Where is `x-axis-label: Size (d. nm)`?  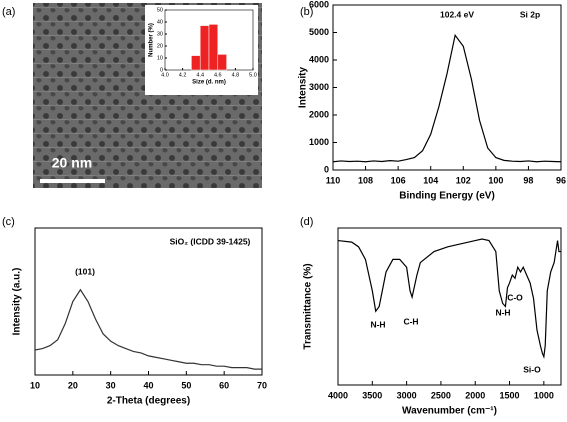 x-axis-label: Size (d. nm) is located at coordinates (209, 83).